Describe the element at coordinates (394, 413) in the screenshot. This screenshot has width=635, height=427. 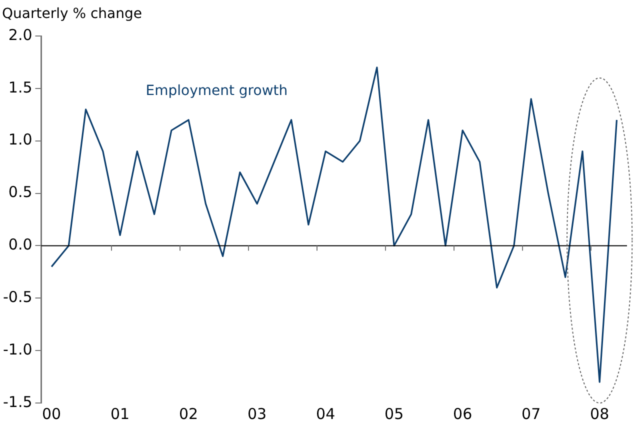
I see `x-tick-label: 05` at that location.